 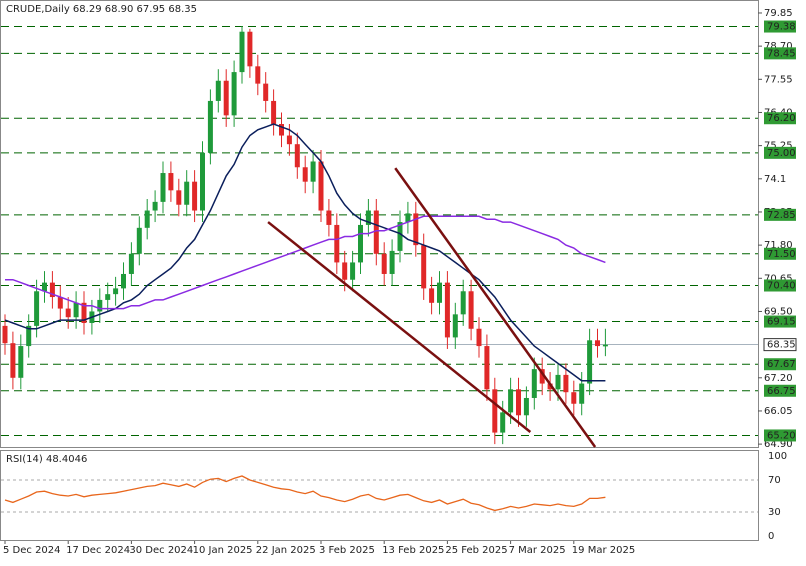 I want to click on last-price-box, so click(x=780, y=345).